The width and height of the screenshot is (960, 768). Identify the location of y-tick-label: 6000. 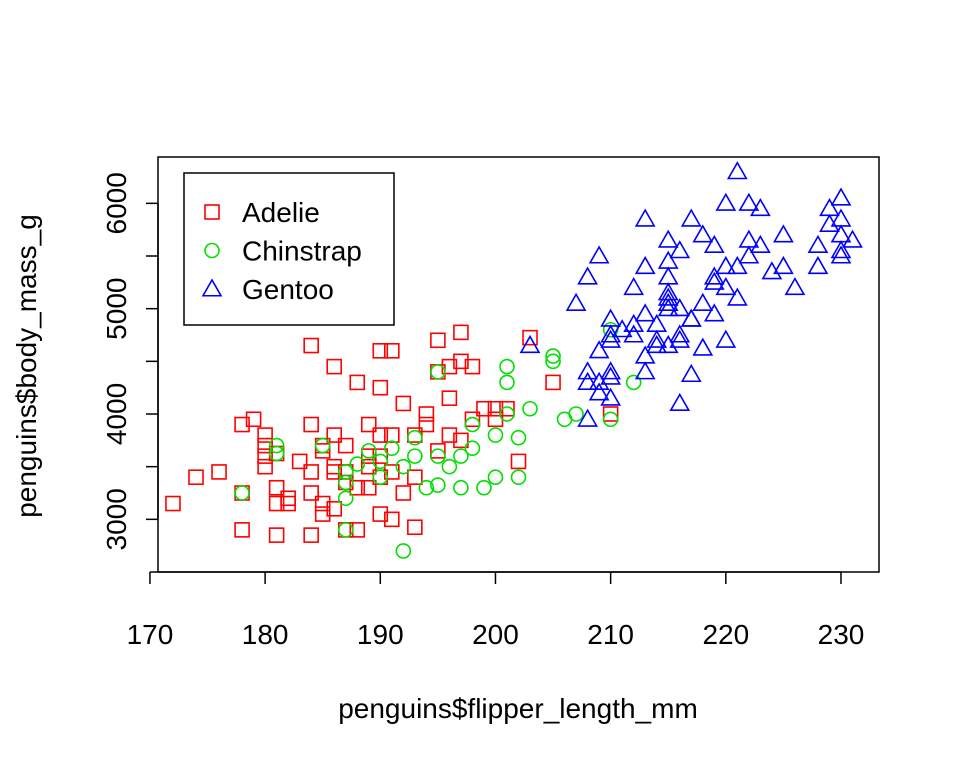
(116, 203).